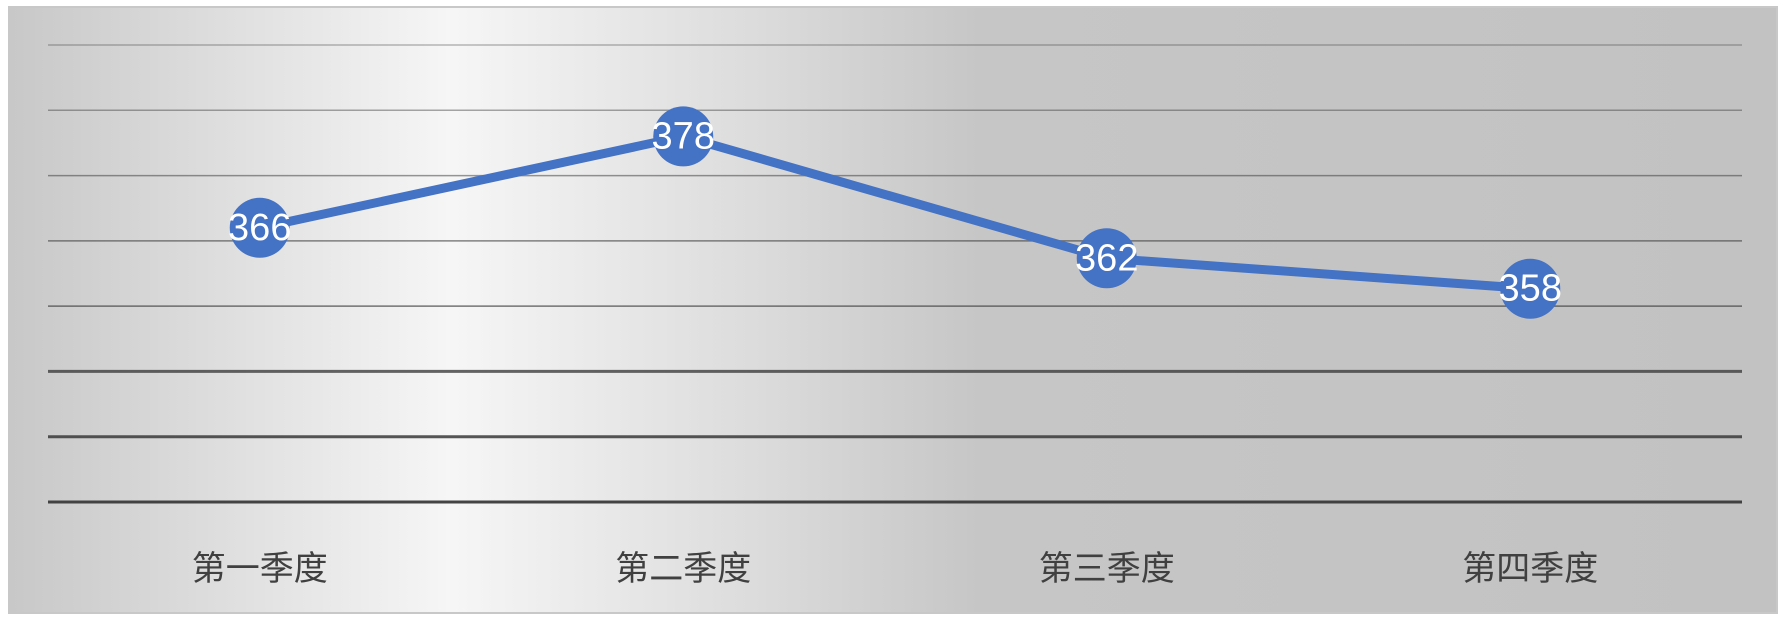  Describe the element at coordinates (683, 569) in the screenshot. I see `category-label-1: 第二季度` at that location.